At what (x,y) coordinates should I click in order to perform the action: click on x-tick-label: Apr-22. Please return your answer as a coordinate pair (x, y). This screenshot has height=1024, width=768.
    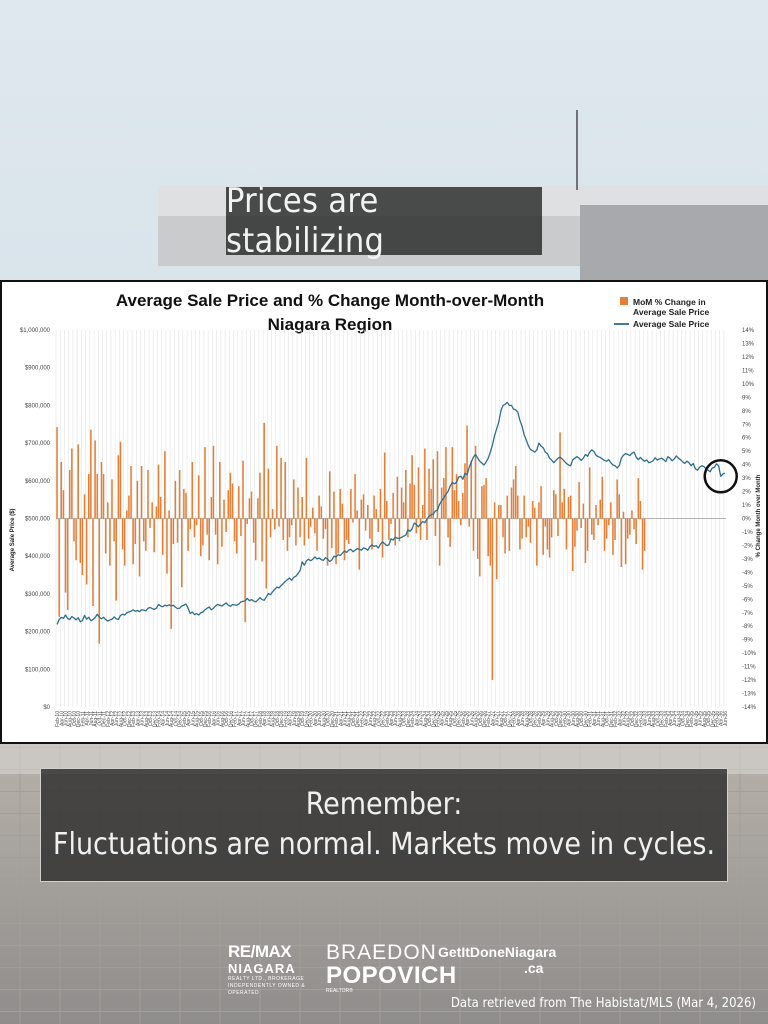
    Looking at the image, I should click on (367, 718).